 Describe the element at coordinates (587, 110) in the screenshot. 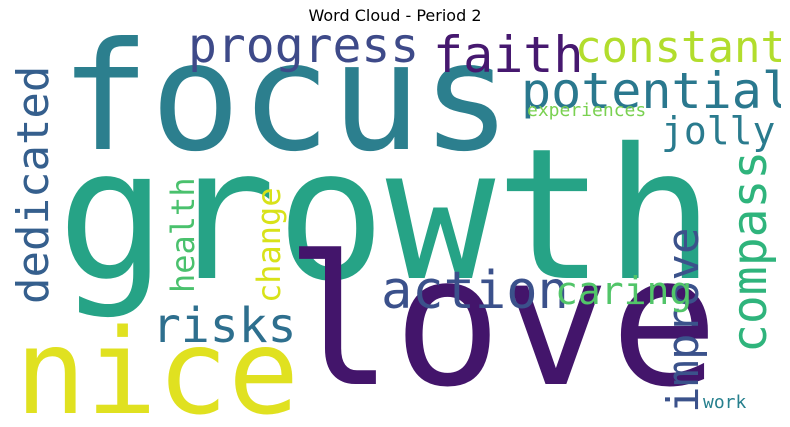

I see `word-experiences: experiences` at that location.